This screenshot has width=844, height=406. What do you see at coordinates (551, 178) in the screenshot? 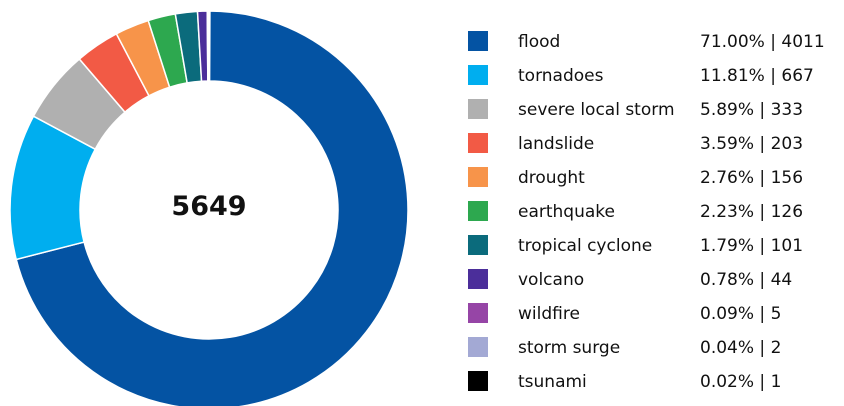
I see `legend-label: drought` at bounding box center [551, 178].